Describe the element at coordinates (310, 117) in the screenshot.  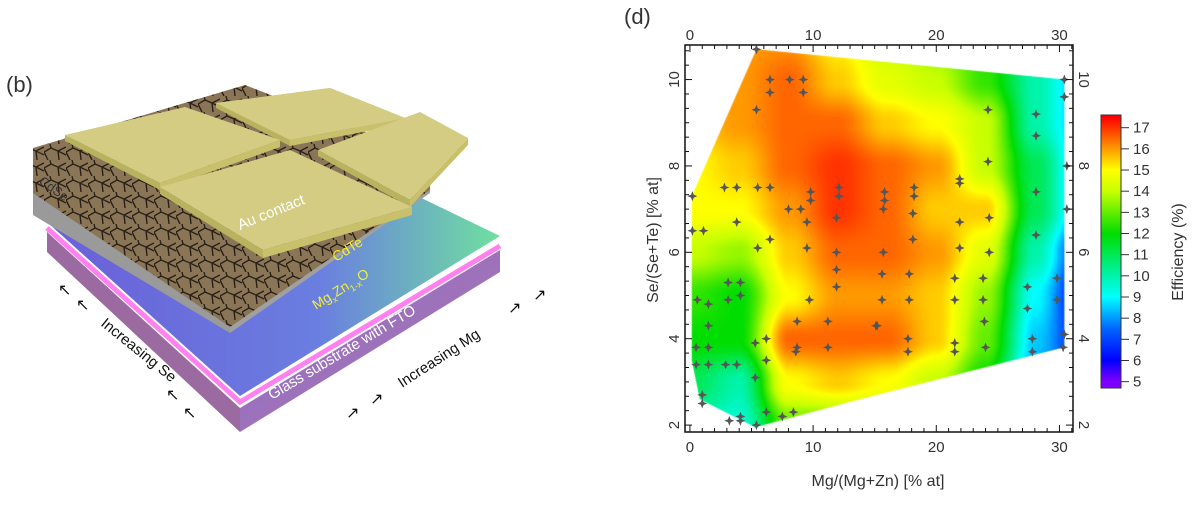
I see `au-contact-back` at that location.